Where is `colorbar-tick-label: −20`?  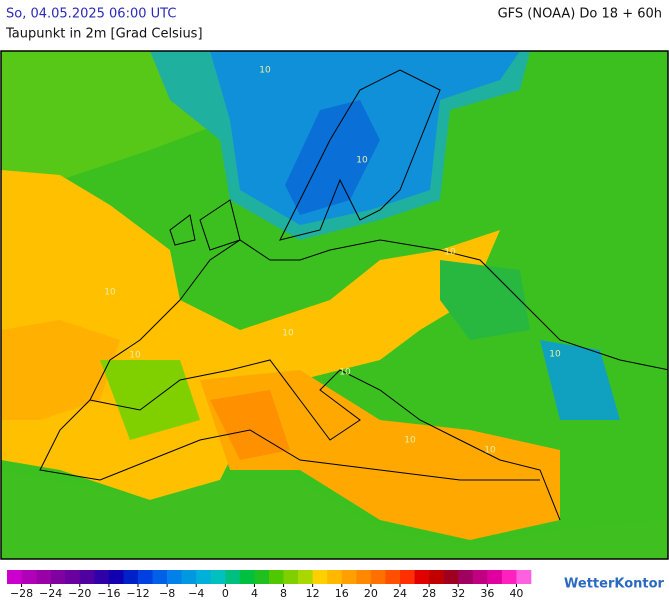 colorbar-tick-label: −20 is located at coordinates (79, 593).